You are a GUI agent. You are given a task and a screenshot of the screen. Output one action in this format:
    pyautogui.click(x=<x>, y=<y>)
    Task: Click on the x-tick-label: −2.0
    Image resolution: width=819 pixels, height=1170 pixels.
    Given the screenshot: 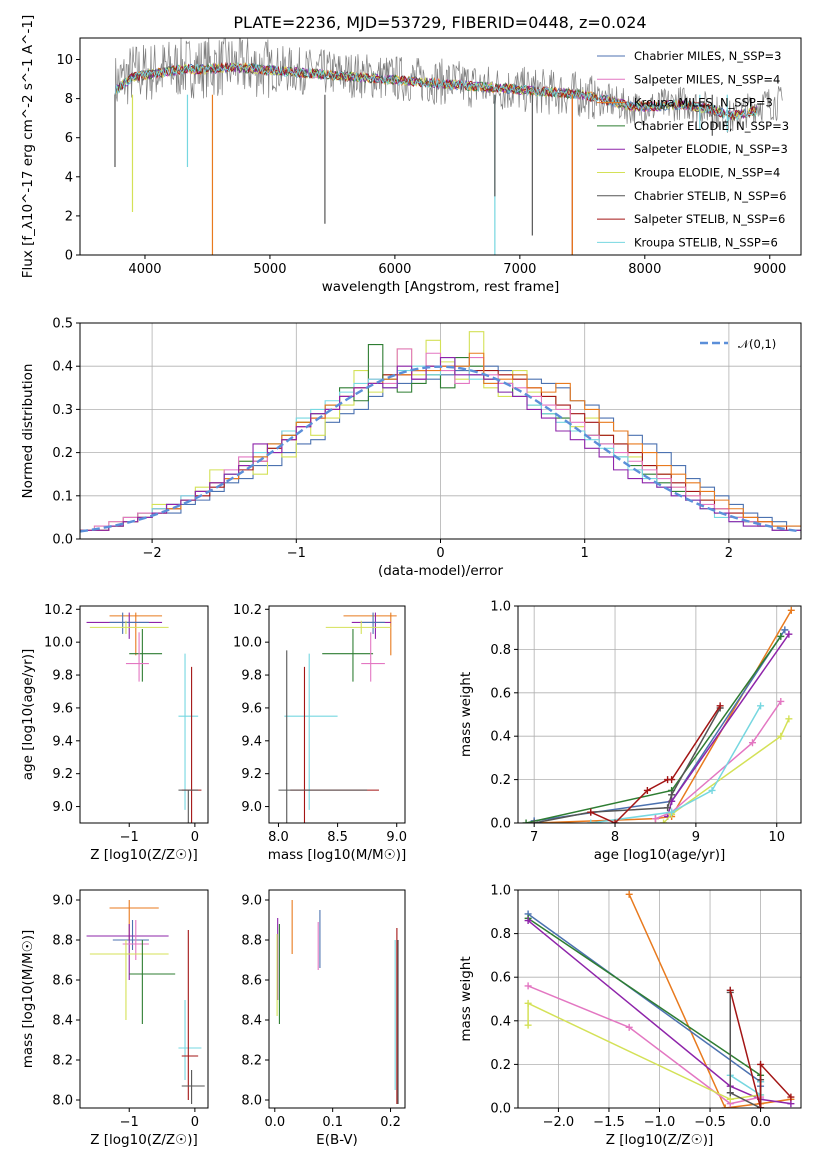 What is the action you would take?
    pyautogui.click(x=559, y=1122)
    